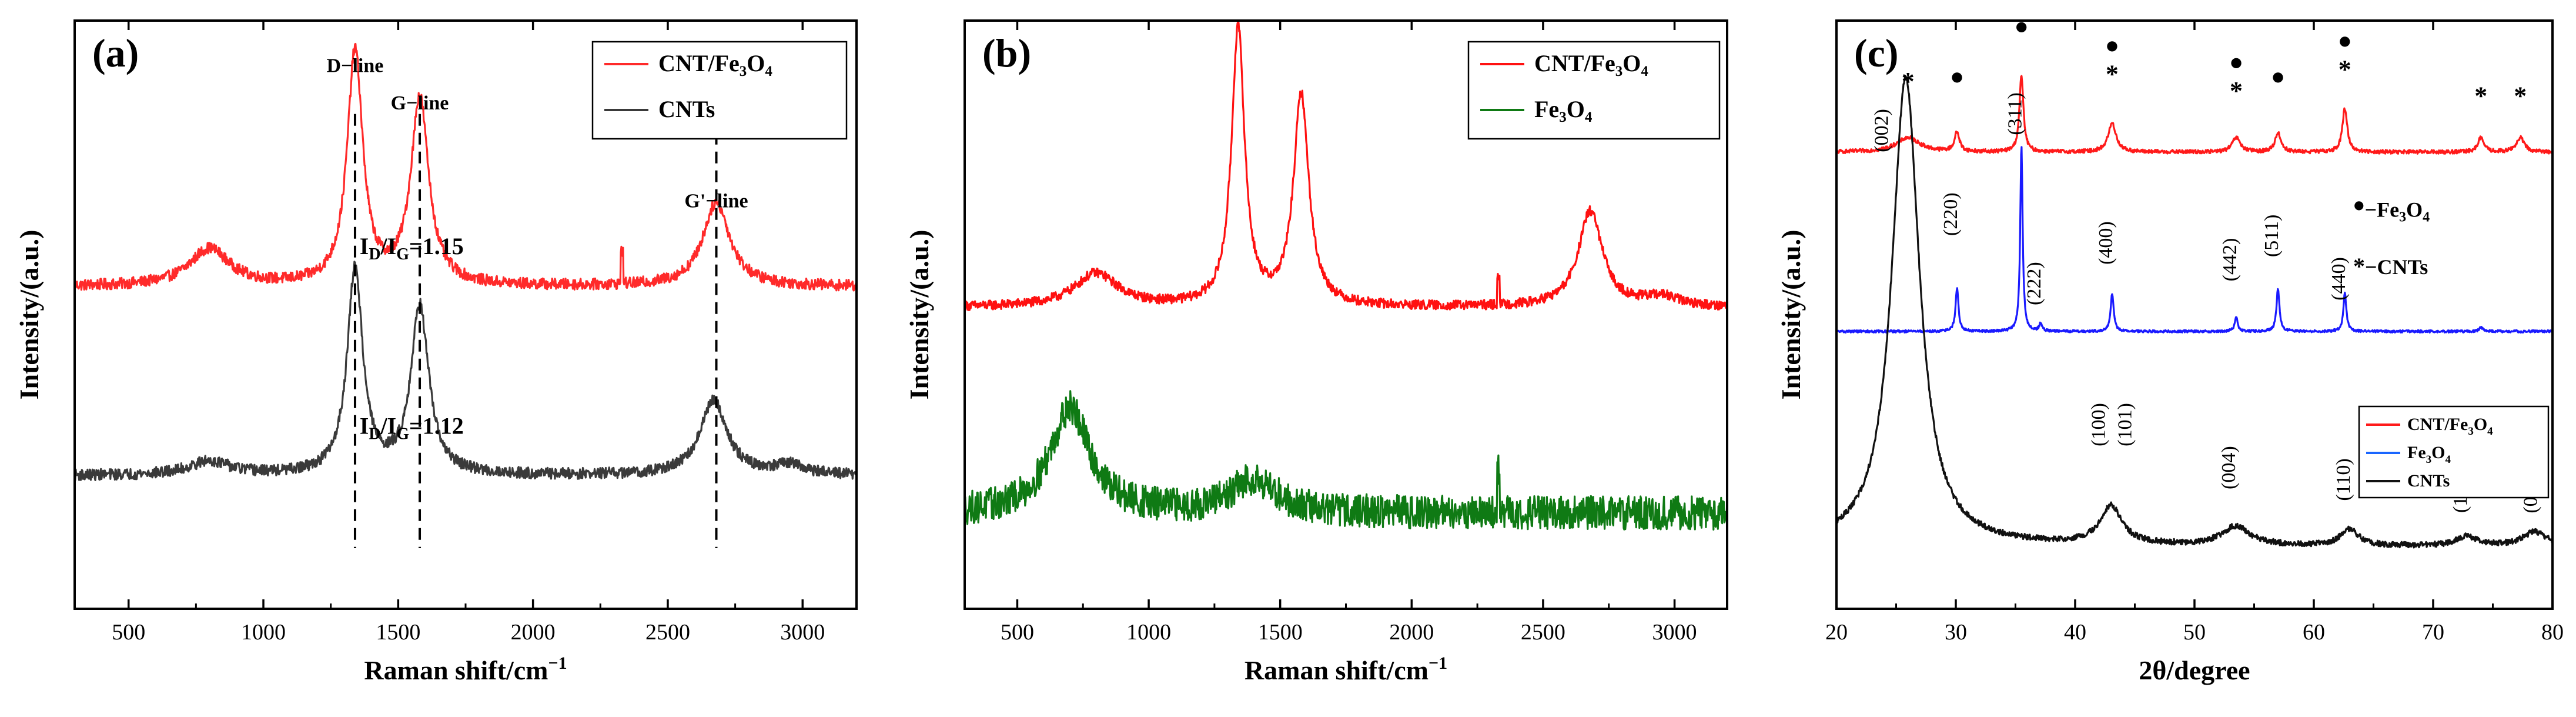 Image resolution: width=2576 pixels, height=717 pixels. Describe the element at coordinates (2015, 113) in the screenshot. I see `miller-index-label: (311)` at that location.